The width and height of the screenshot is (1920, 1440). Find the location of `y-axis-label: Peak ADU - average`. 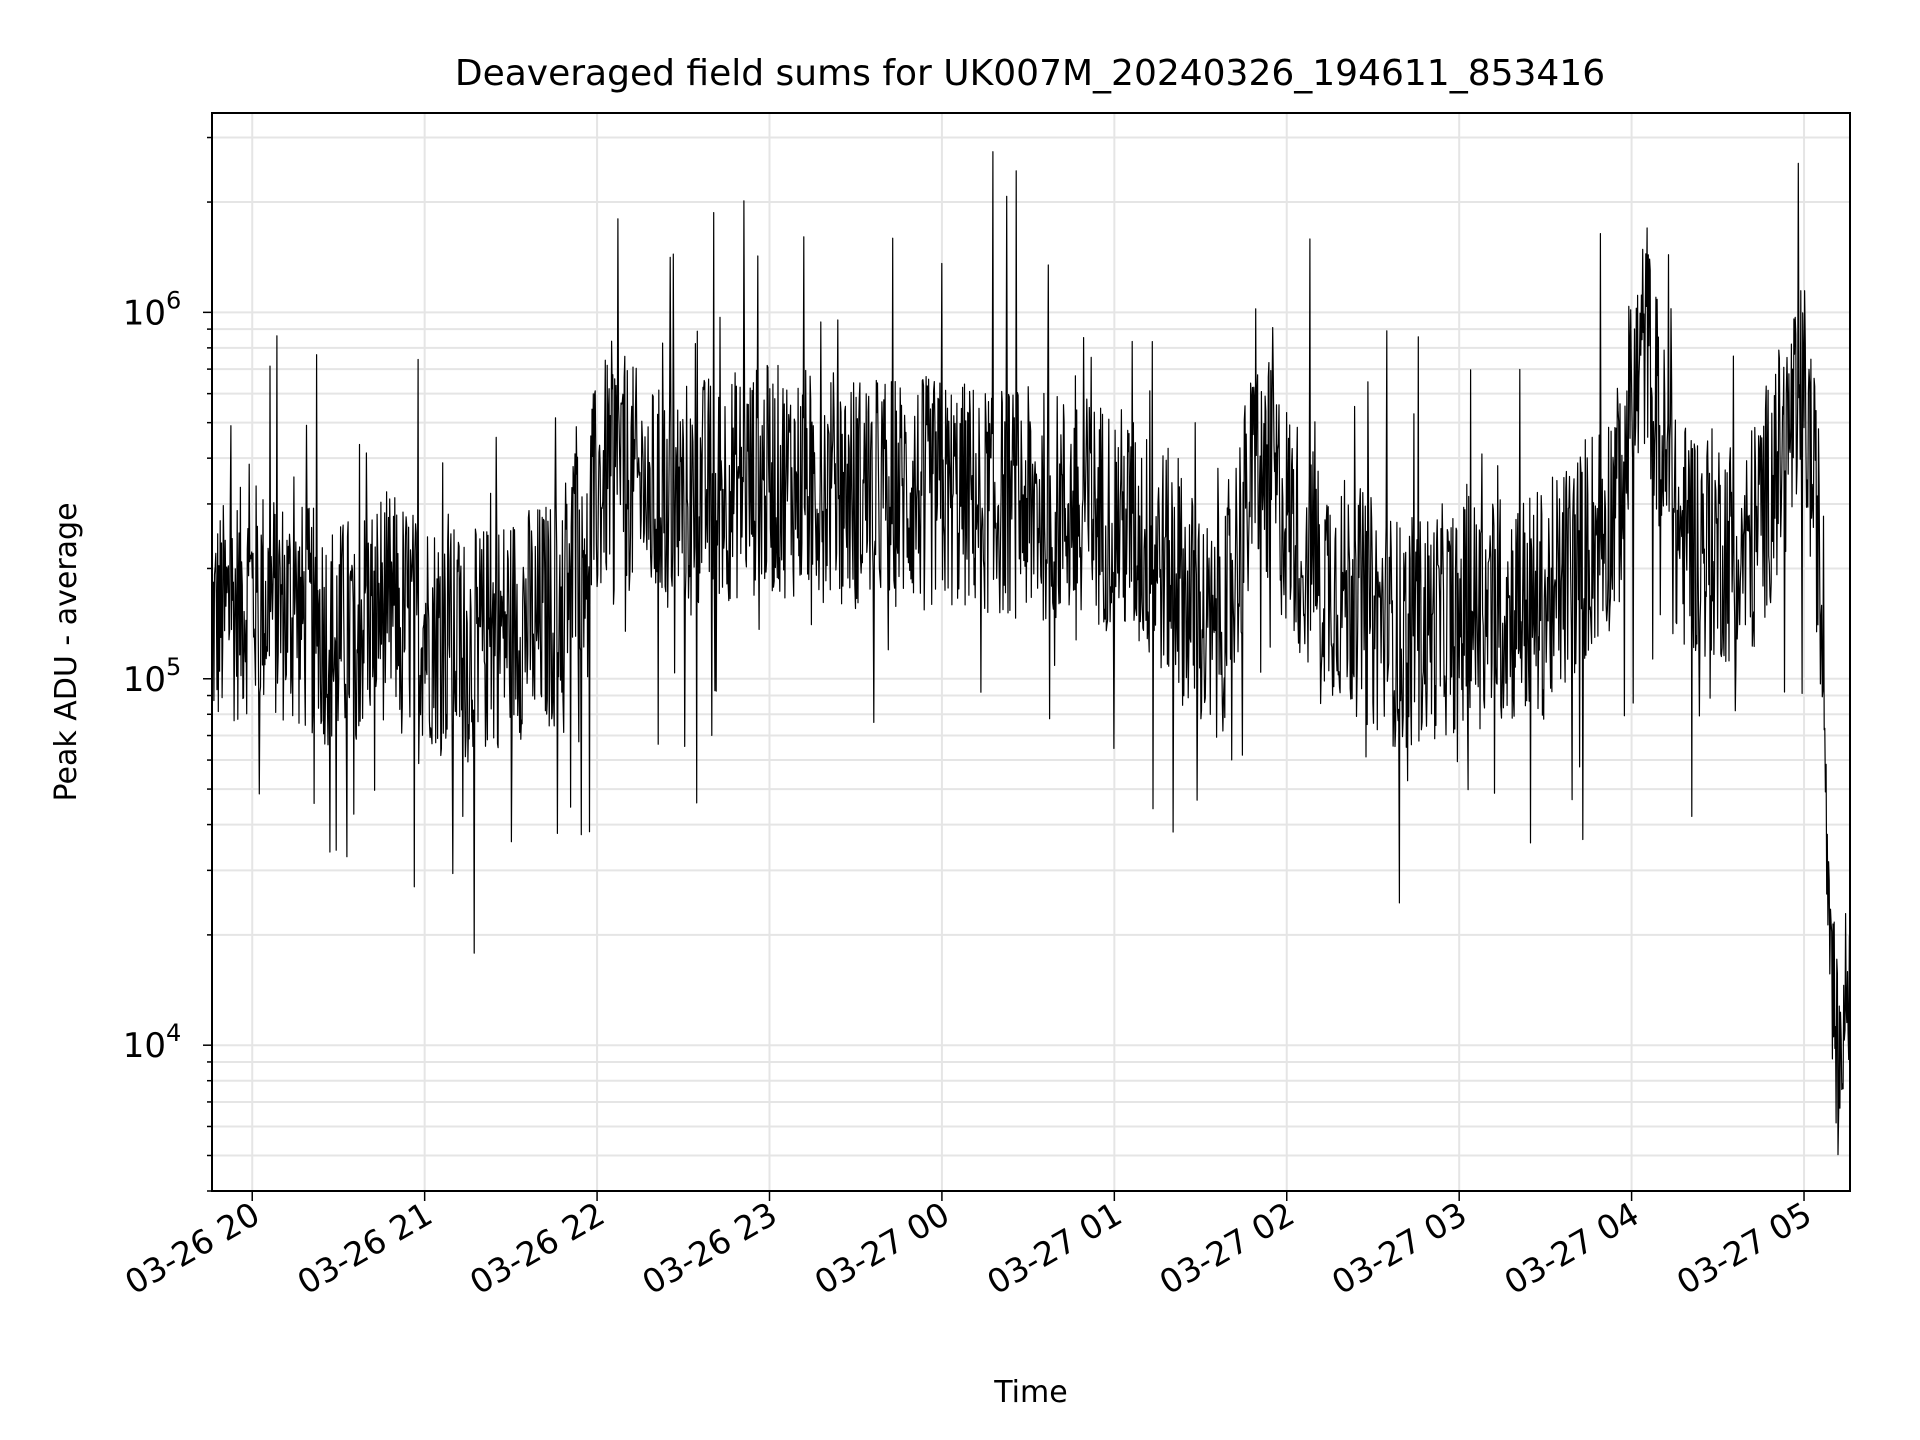

y-axis-label: Peak ADU - average is located at coordinates (66, 651).